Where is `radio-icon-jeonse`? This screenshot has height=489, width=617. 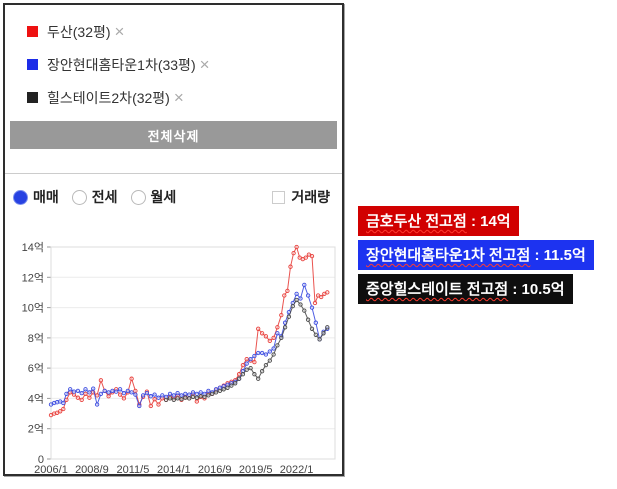 radio-icon-jeonse is located at coordinates (79, 197).